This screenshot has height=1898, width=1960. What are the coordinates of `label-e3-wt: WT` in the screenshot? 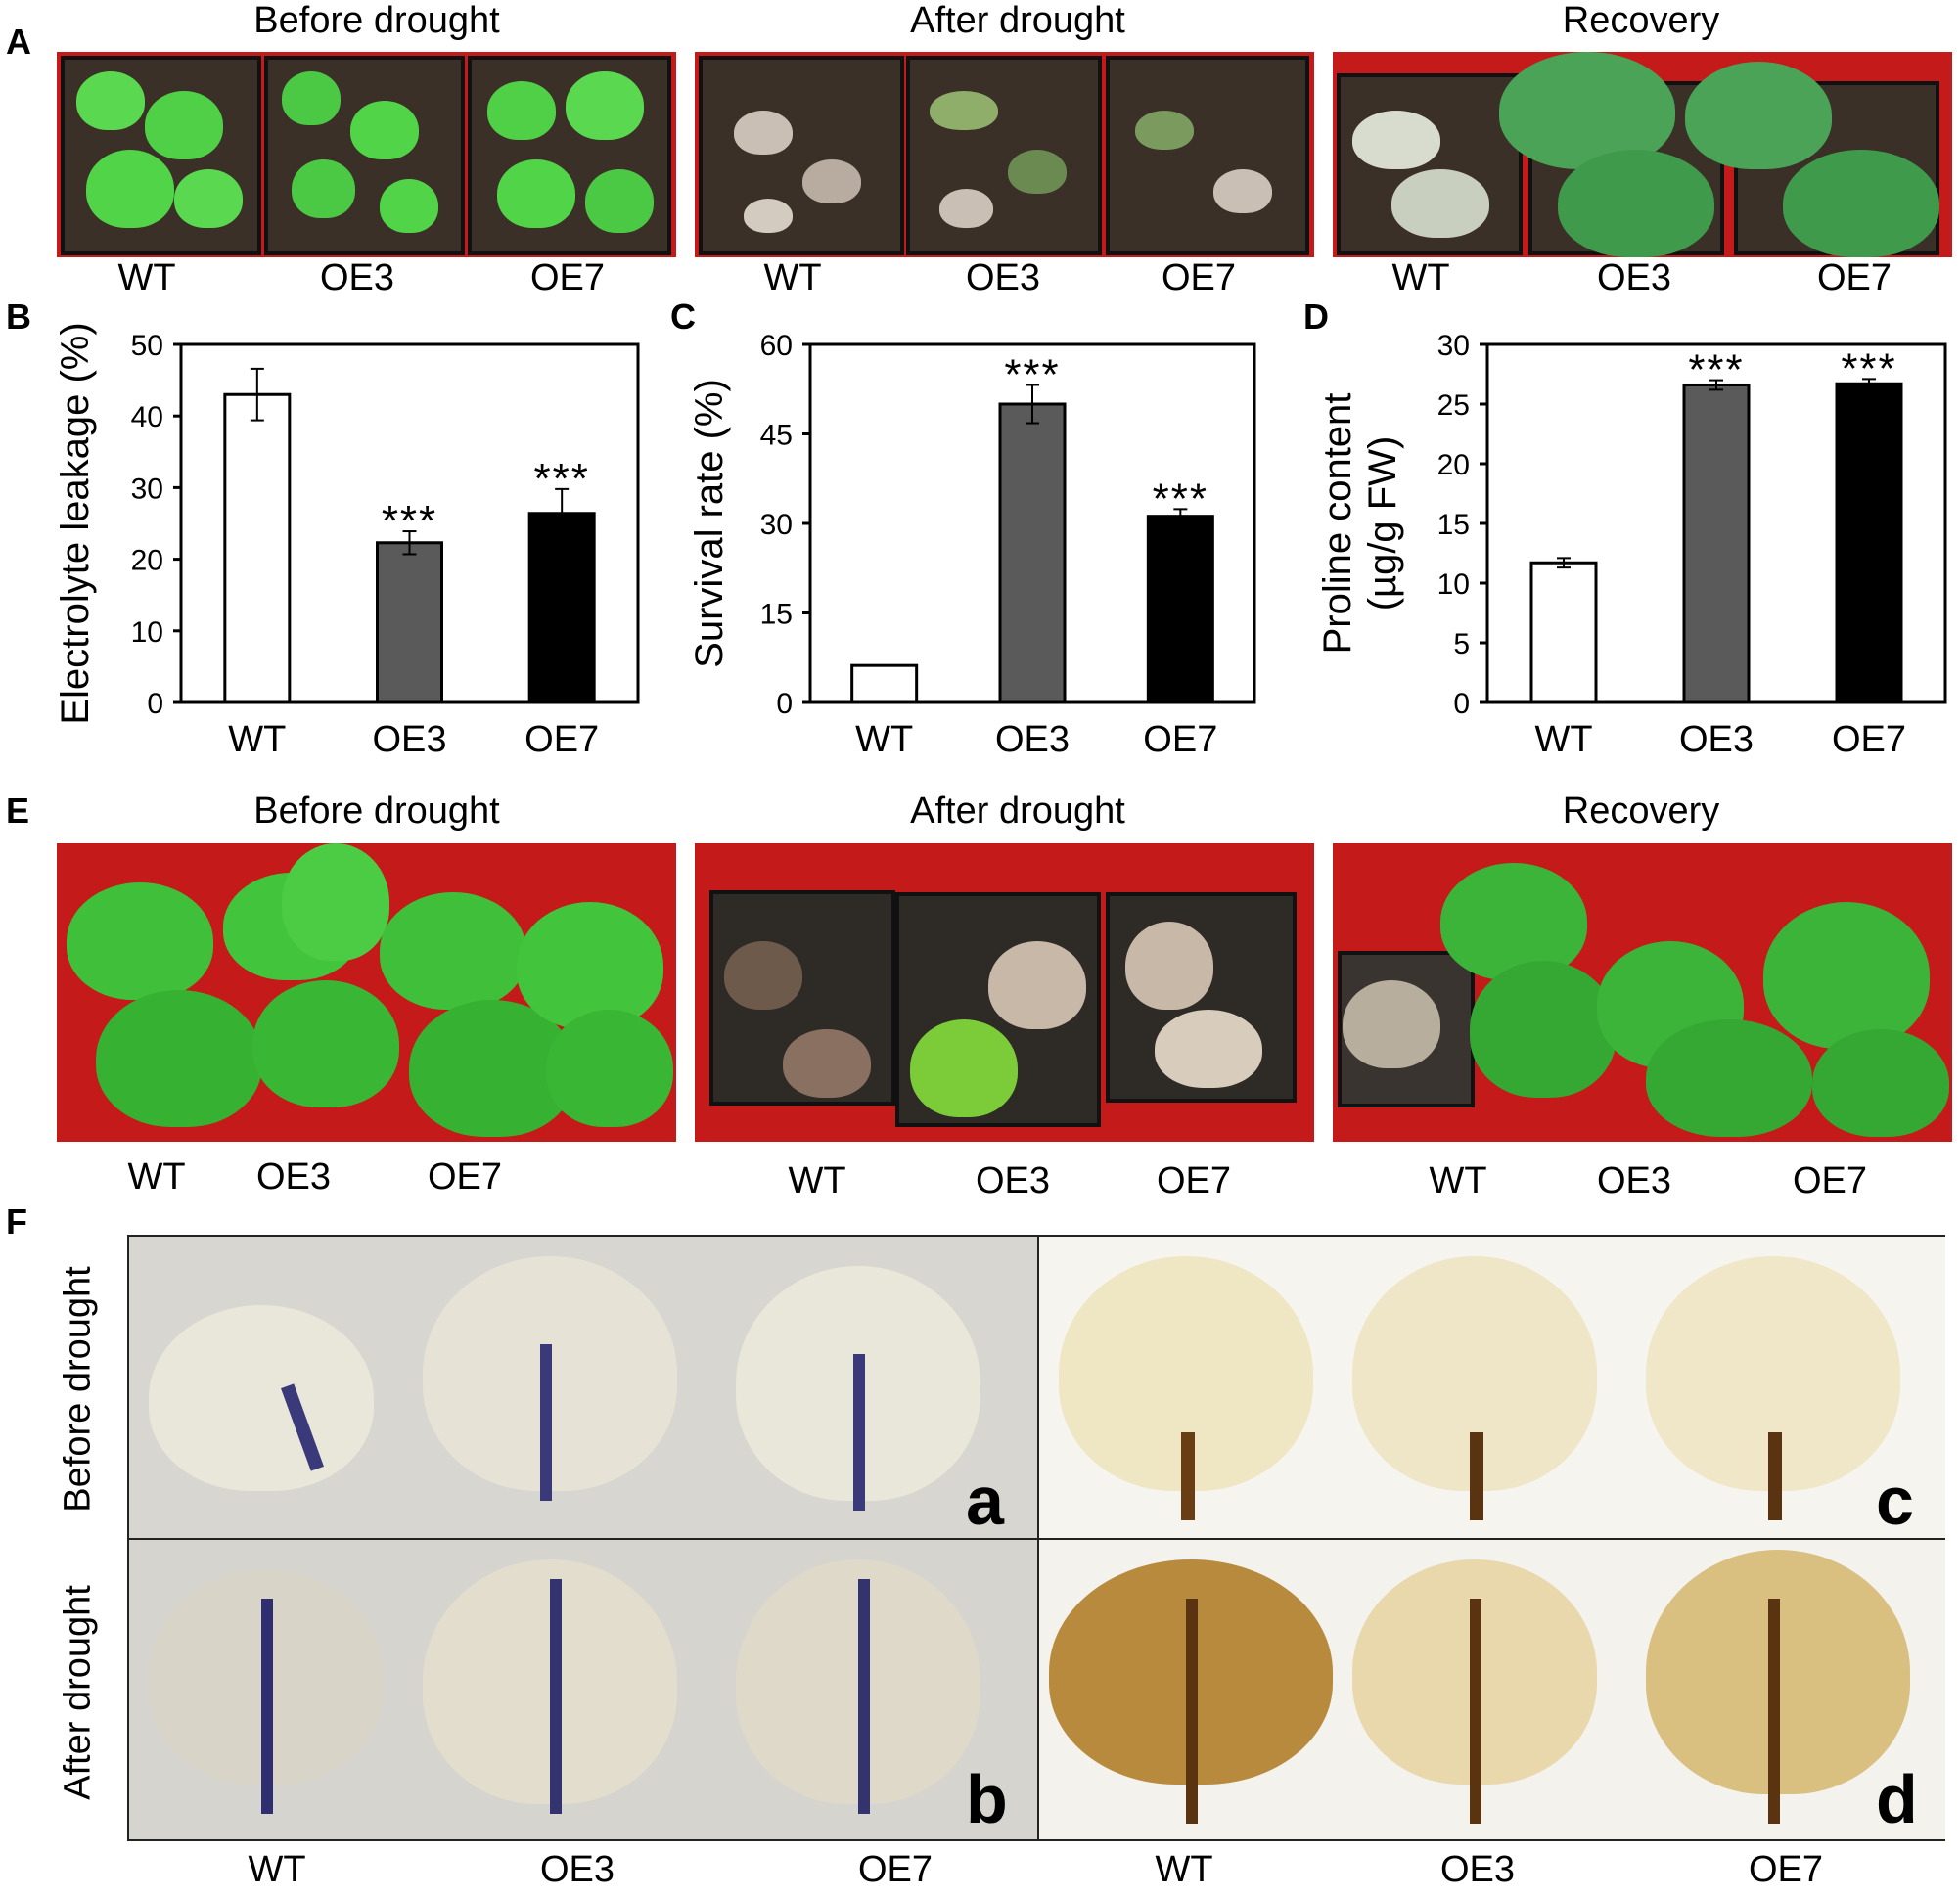 It's located at (1458, 1180).